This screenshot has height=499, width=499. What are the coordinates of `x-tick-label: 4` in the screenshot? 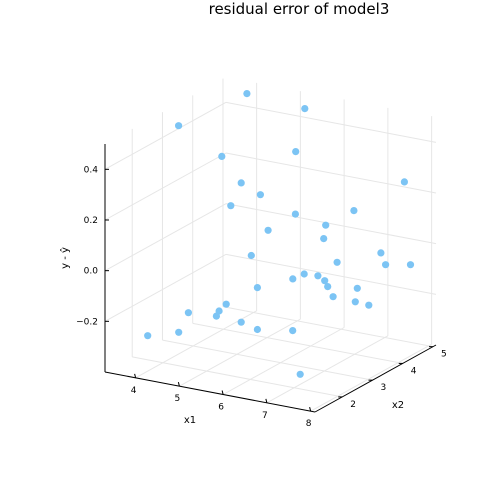 It's located at (134, 391).